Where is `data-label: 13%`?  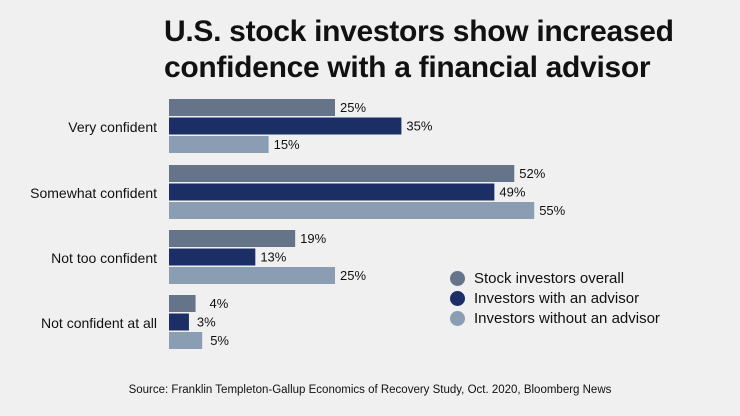 data-label: 13% is located at coordinates (273, 257).